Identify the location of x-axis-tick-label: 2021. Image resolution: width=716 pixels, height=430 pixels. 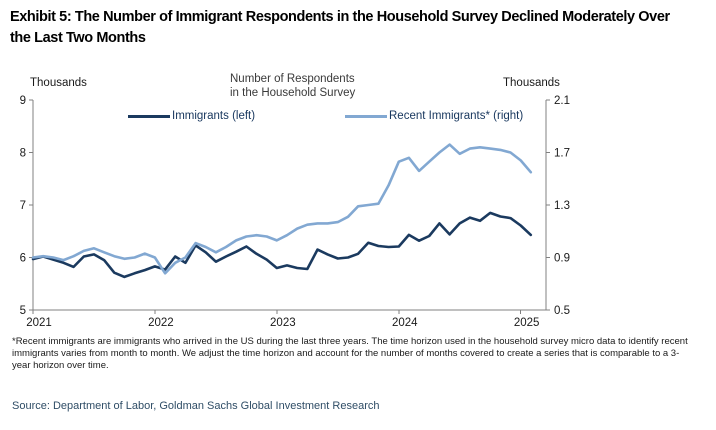
(39, 323).